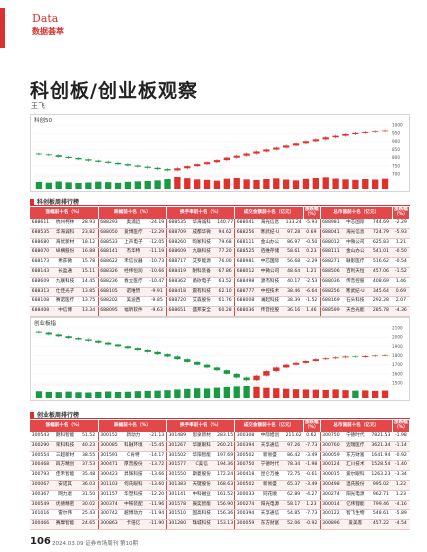  What do you see at coordinates (312, 456) in the screenshot?
I see `table-cell: -3.49` at bounding box center [312, 456].